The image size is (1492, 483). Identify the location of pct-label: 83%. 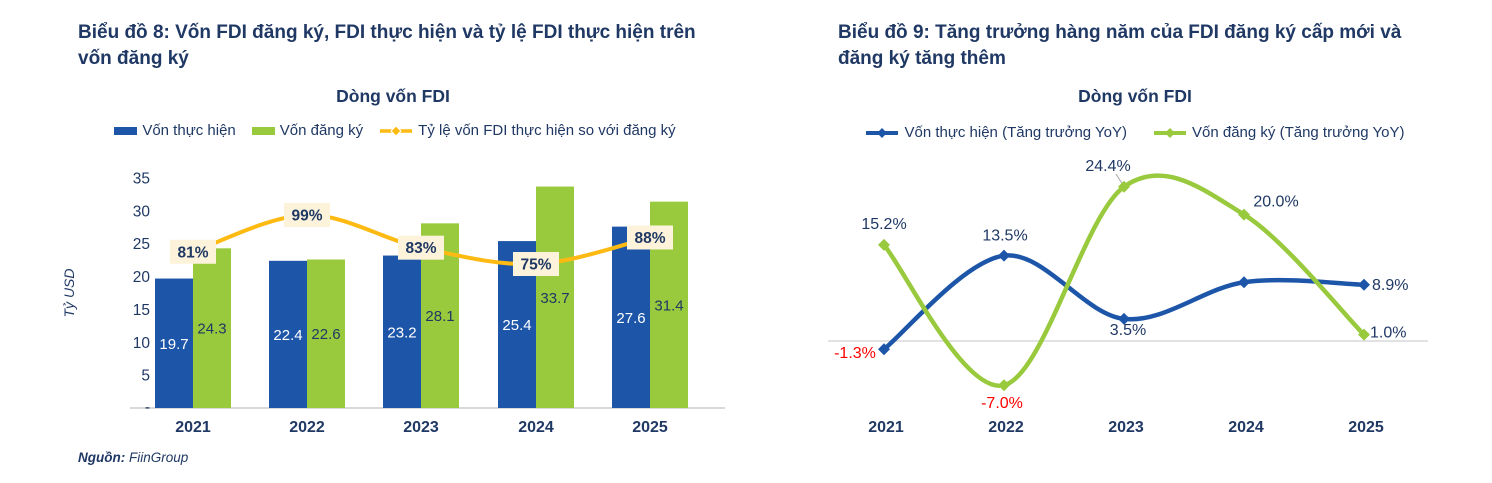
(420, 248).